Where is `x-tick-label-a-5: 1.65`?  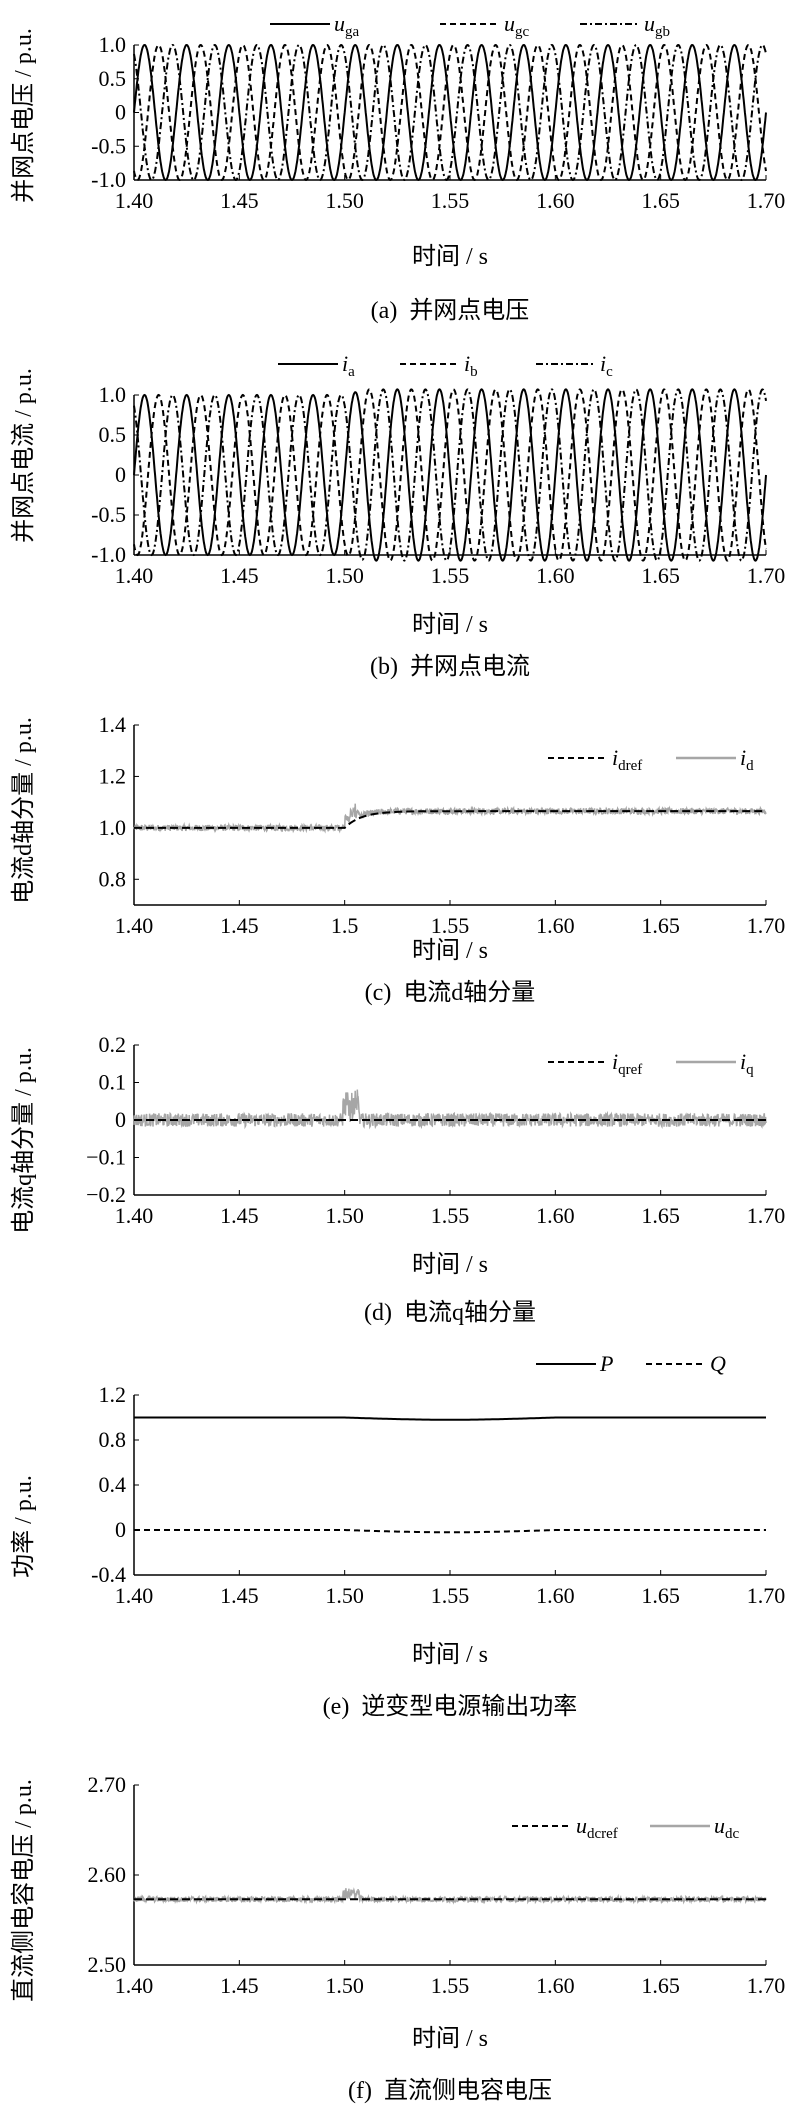
x-tick-label-a-5: 1.65 is located at coordinates (660, 200).